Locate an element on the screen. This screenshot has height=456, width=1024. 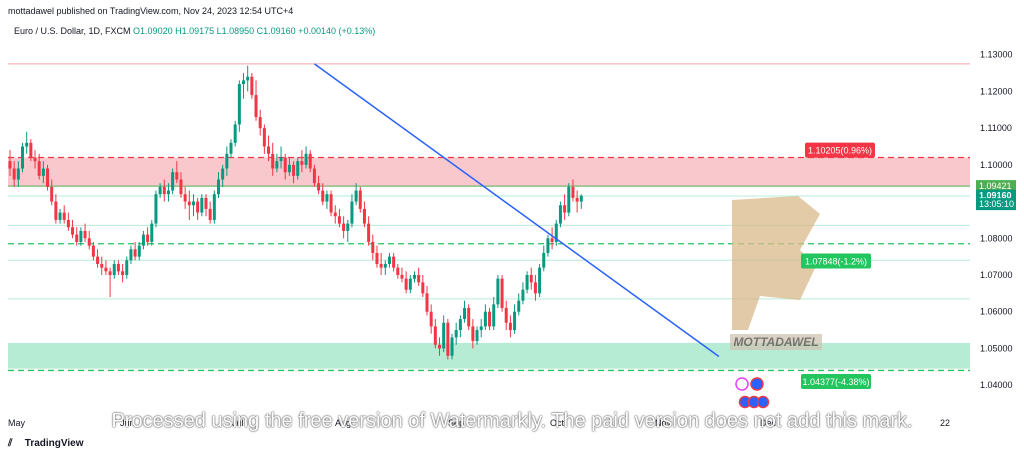
x-tick-label: May is located at coordinates (17, 423).